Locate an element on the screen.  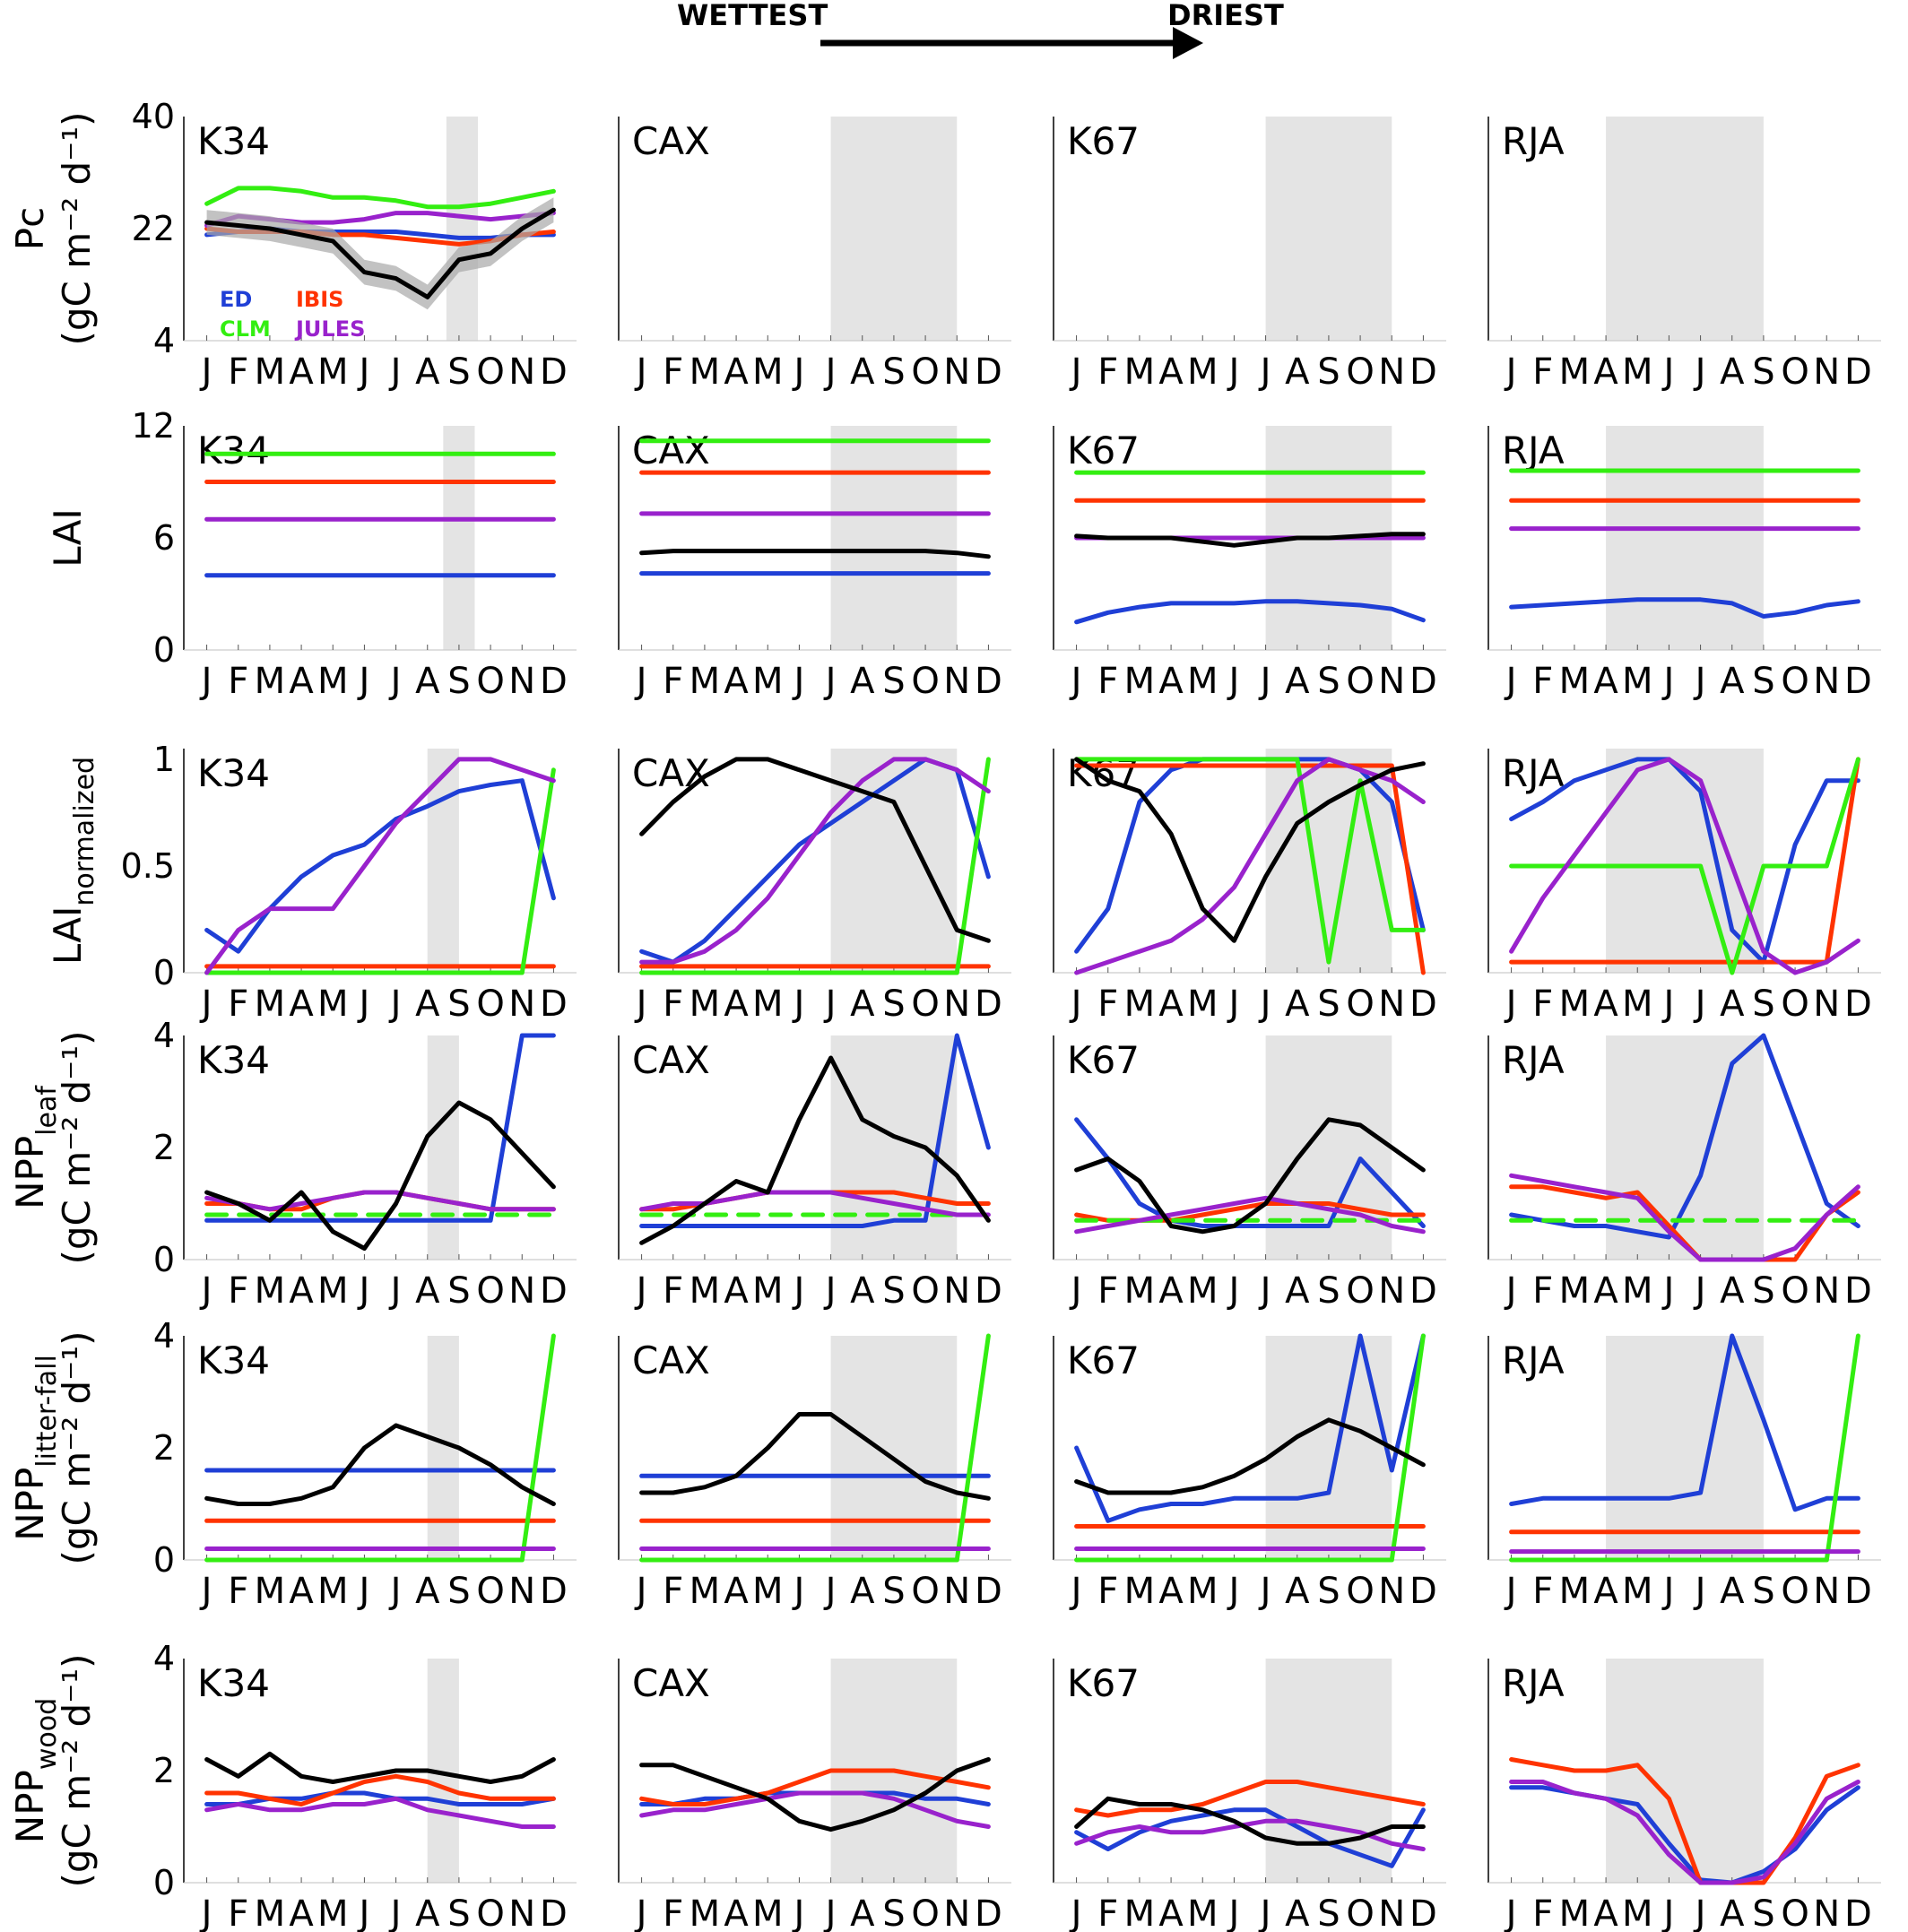
y-tick-label: 40 is located at coordinates (153, 116).